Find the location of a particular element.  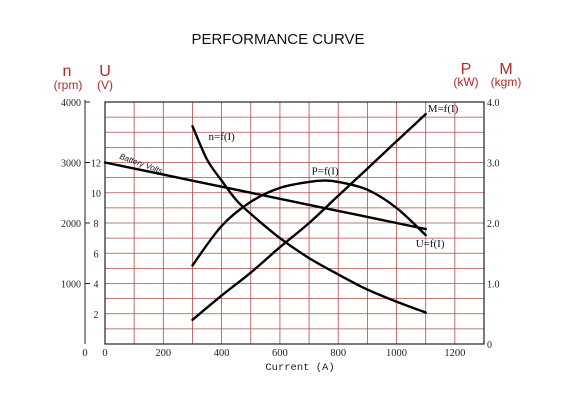

series-label-u: U=f(I) is located at coordinates (430, 244).